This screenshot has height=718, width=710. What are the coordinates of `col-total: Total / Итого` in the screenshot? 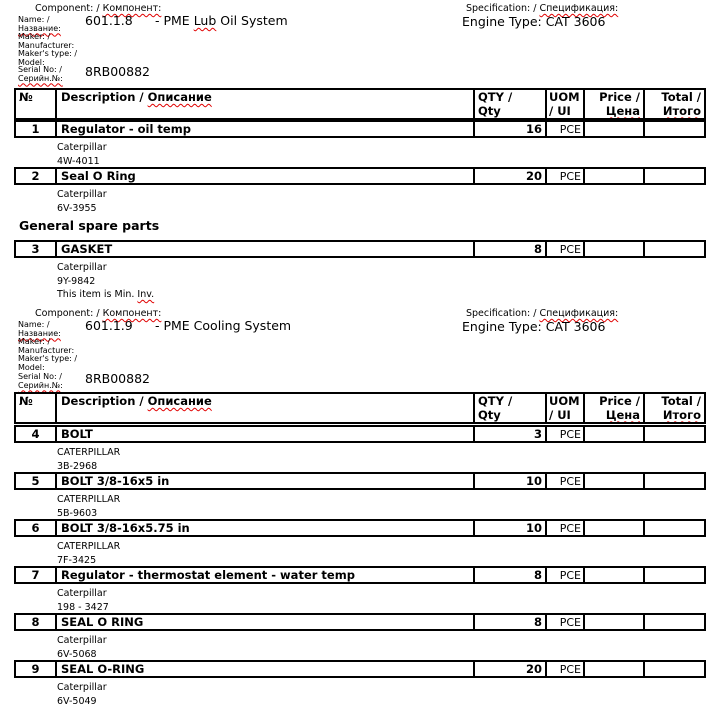 It's located at (681, 408).